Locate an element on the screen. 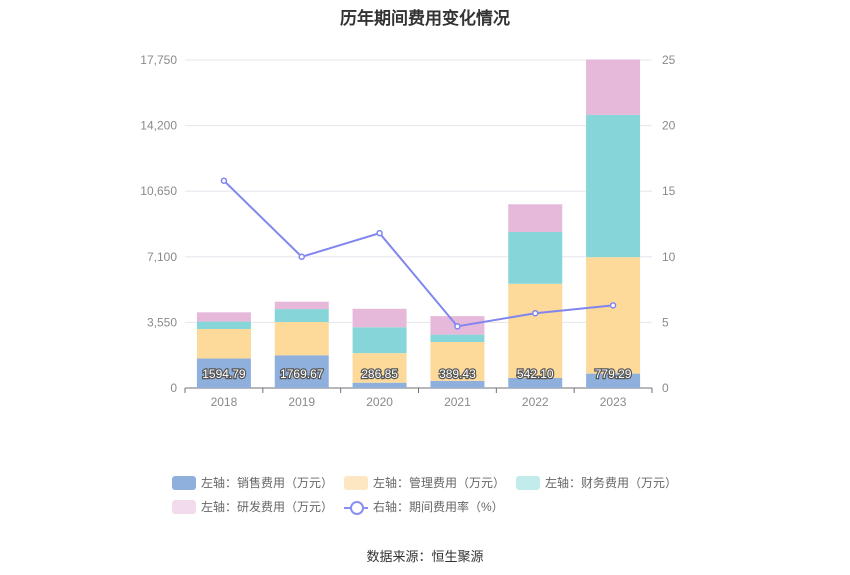  x-axis-tick-label: 2021 is located at coordinates (457, 402).